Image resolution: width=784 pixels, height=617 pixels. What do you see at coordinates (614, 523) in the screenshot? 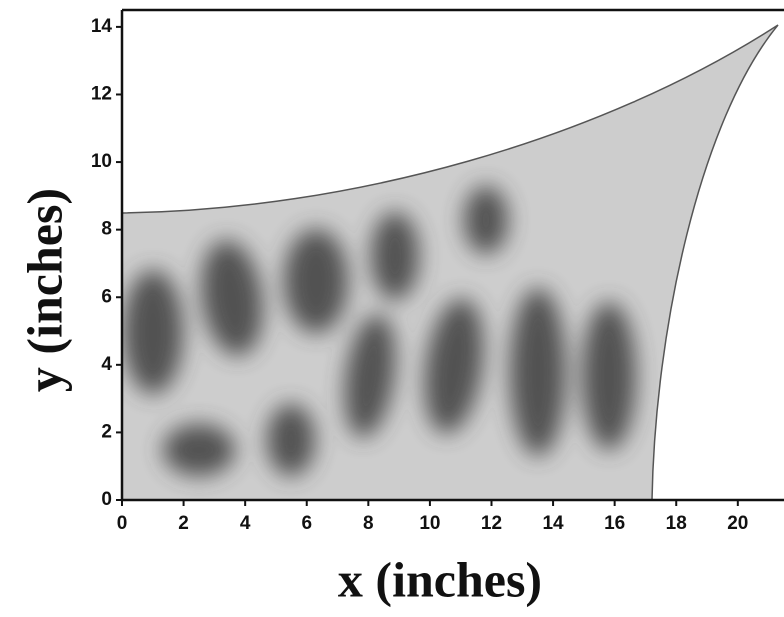
I see `x-tick-label: 16` at bounding box center [614, 523].